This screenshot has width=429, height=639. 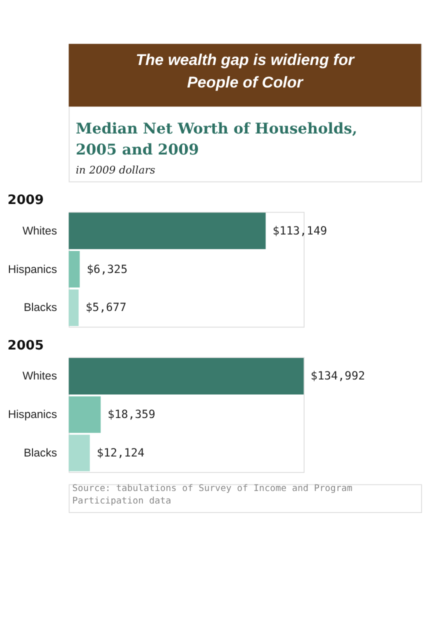 What do you see at coordinates (26, 200) in the screenshot?
I see `chart-title: 2009` at bounding box center [26, 200].